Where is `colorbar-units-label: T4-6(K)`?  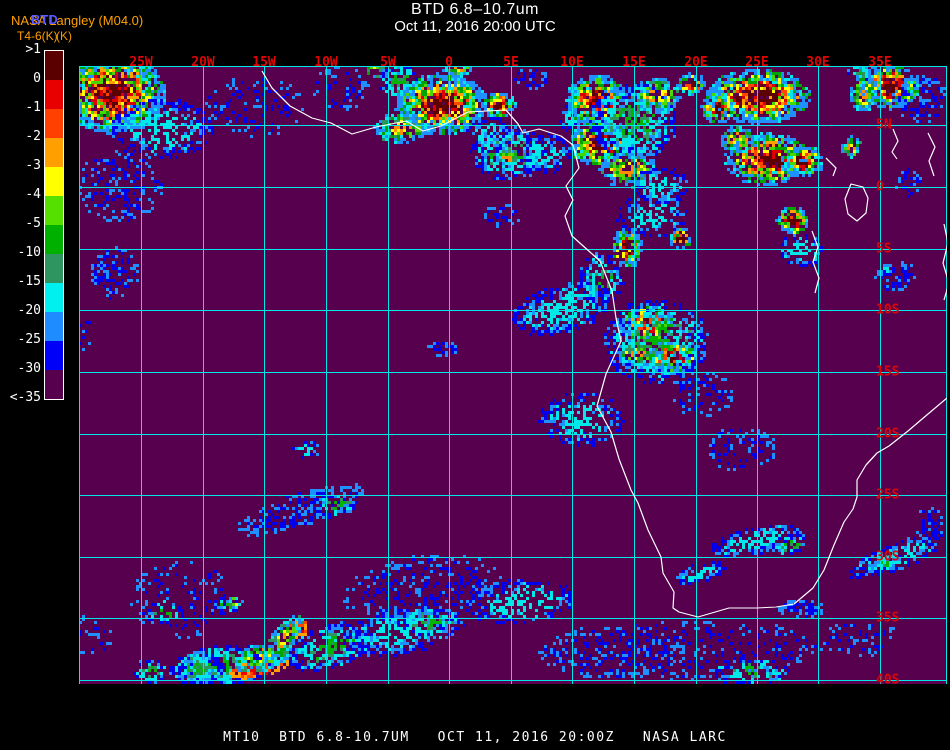 colorbar-units-label: T4-6(K) is located at coordinates (37, 36).